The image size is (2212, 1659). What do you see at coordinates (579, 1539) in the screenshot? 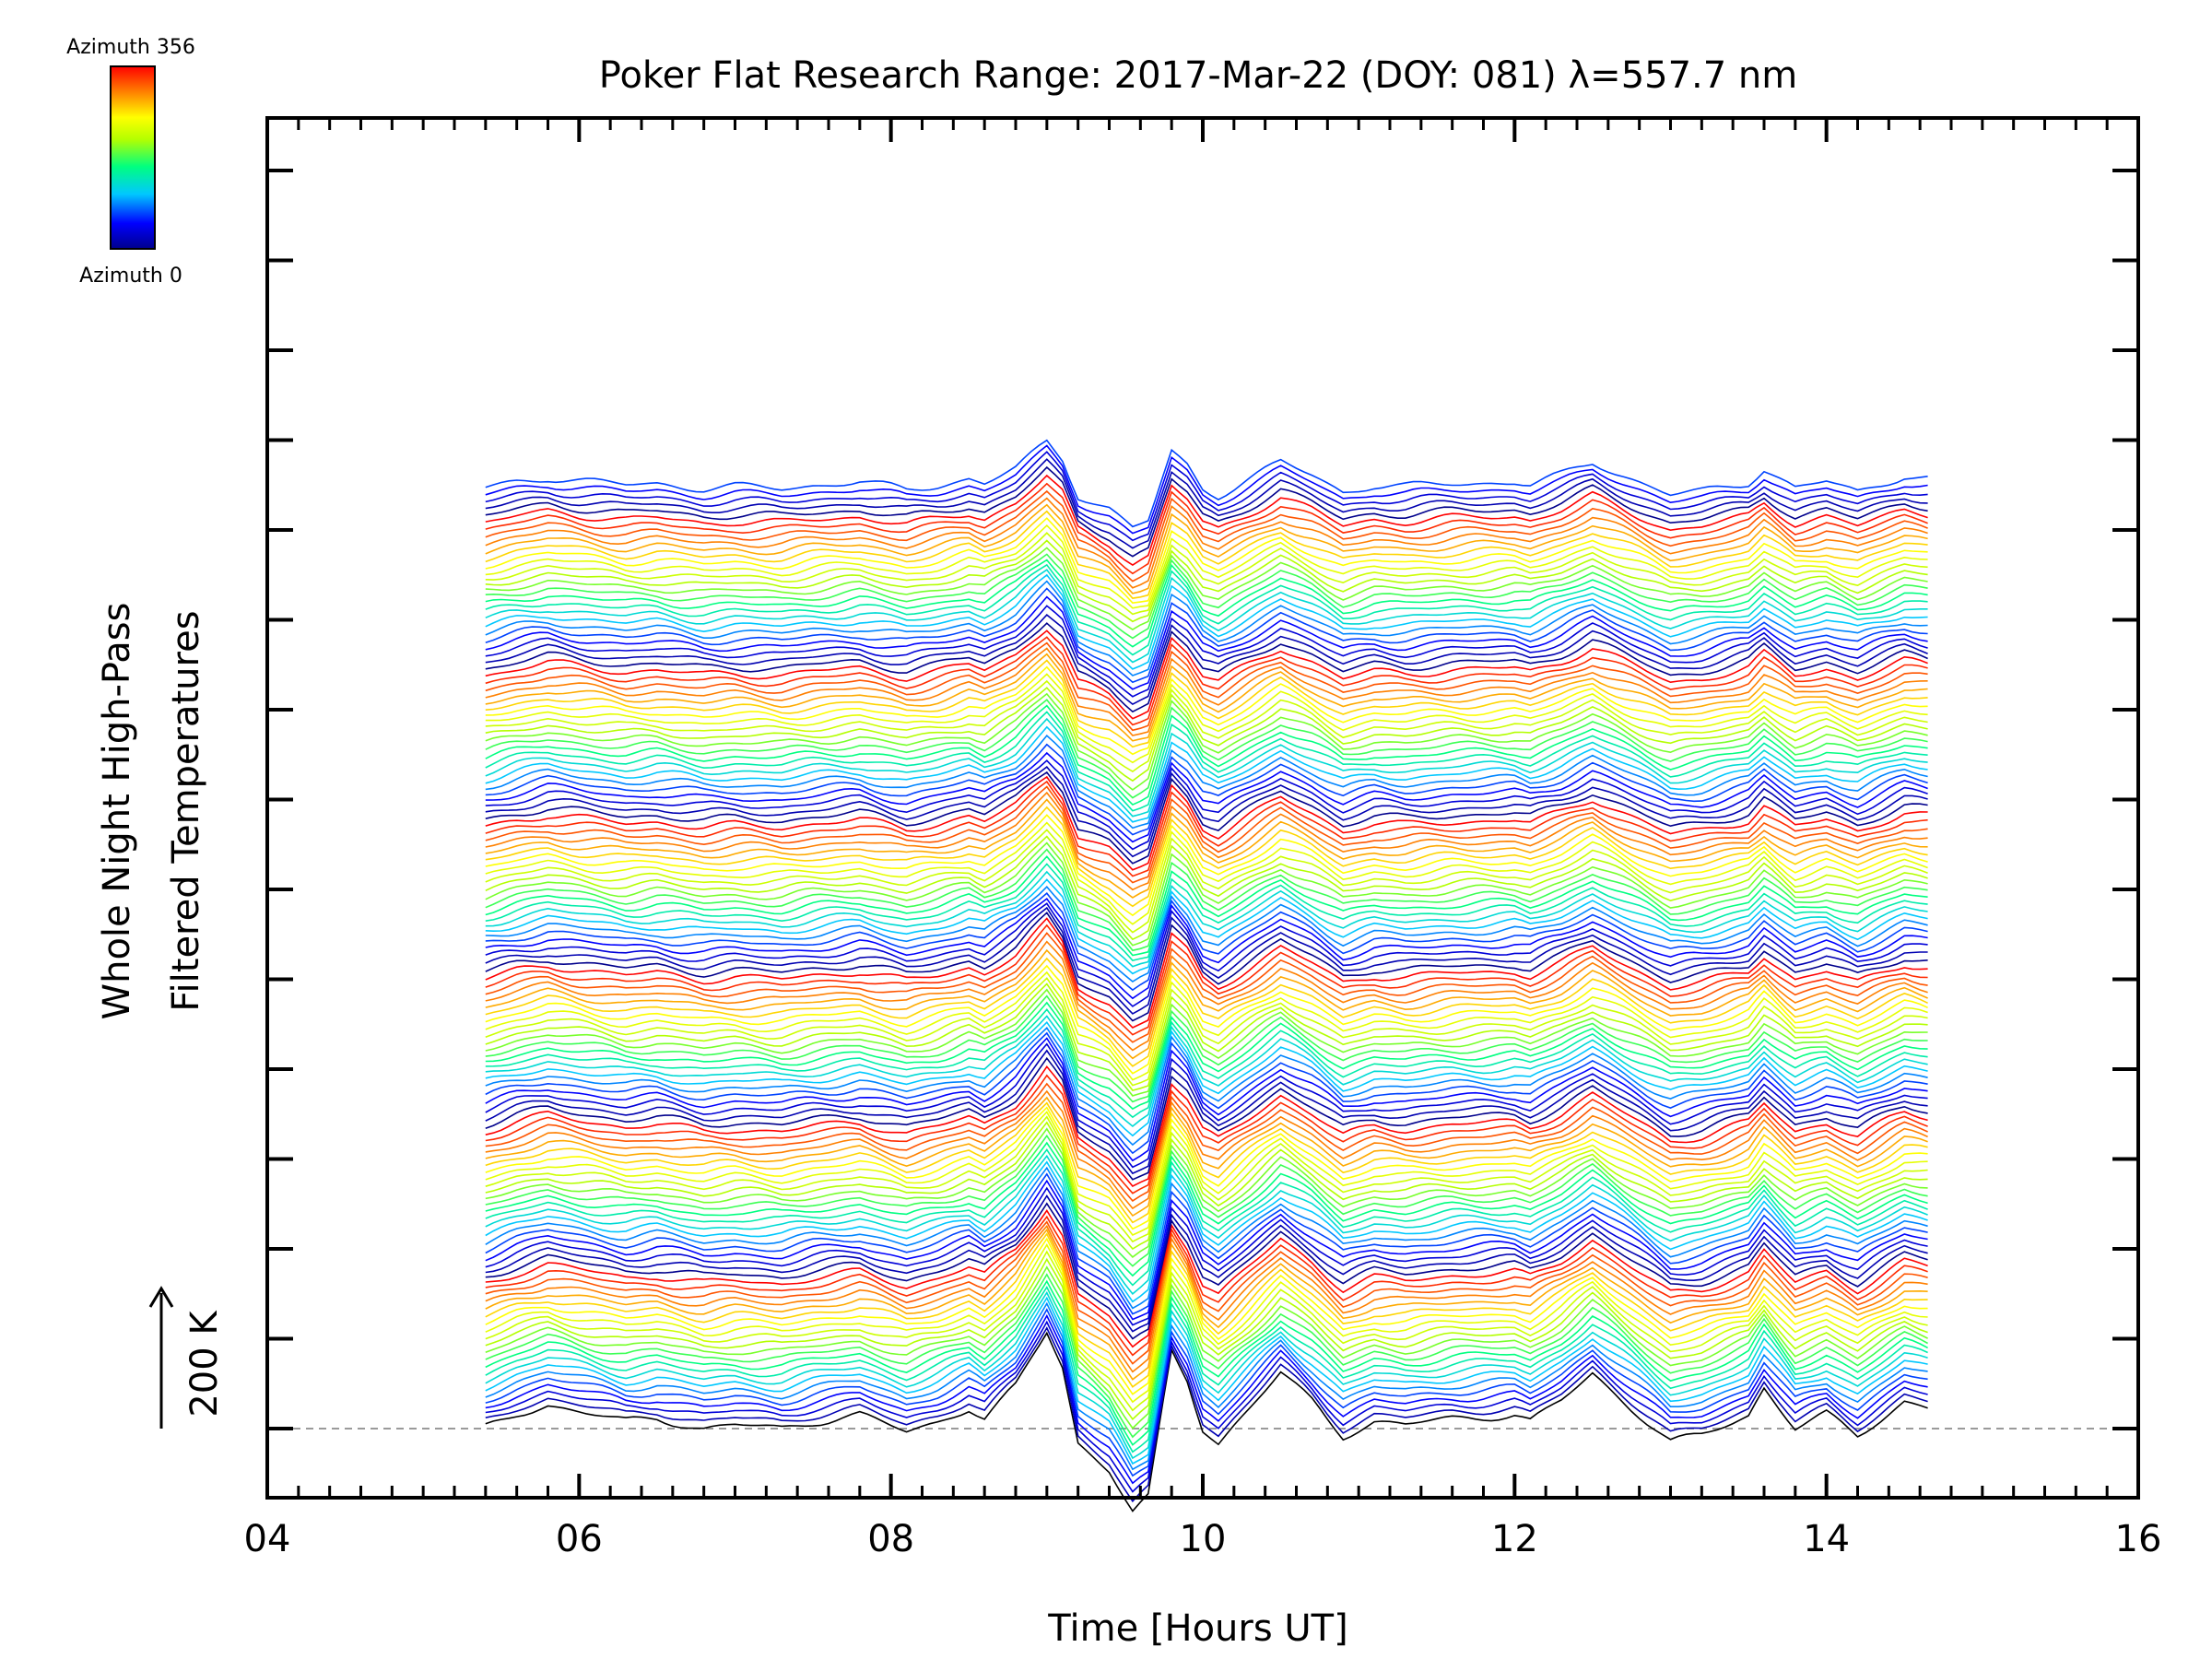
I see `x-tick-label: 06` at bounding box center [579, 1539].